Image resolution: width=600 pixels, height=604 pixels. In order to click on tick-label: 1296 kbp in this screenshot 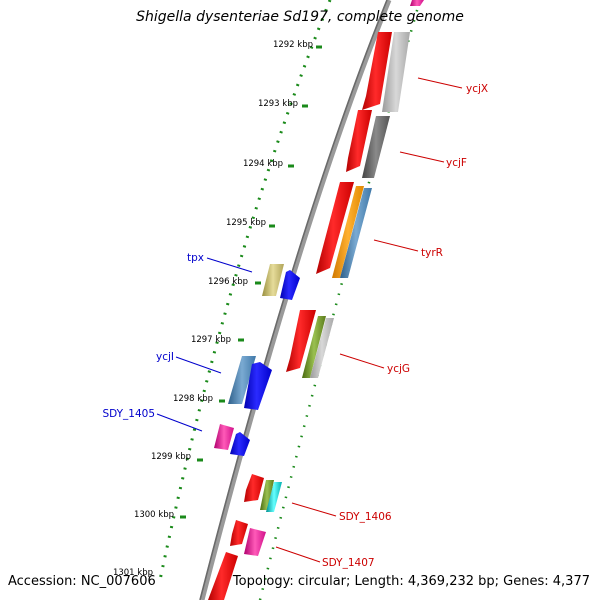, I will do `click(228, 282)`.